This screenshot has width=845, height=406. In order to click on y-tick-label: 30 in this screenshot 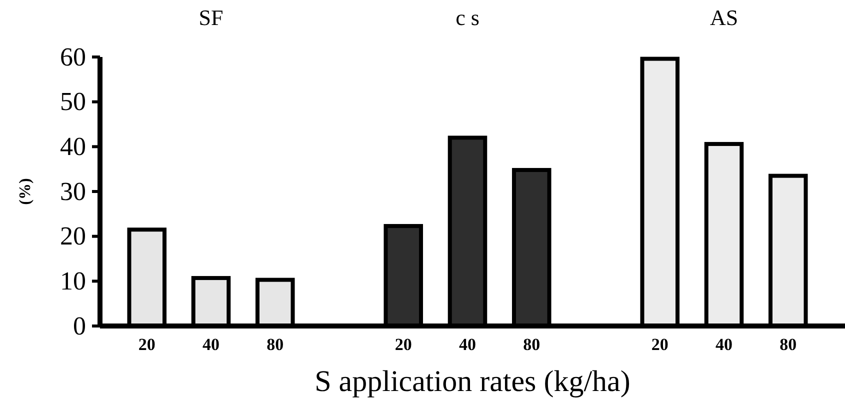, I will do `click(73, 191)`.